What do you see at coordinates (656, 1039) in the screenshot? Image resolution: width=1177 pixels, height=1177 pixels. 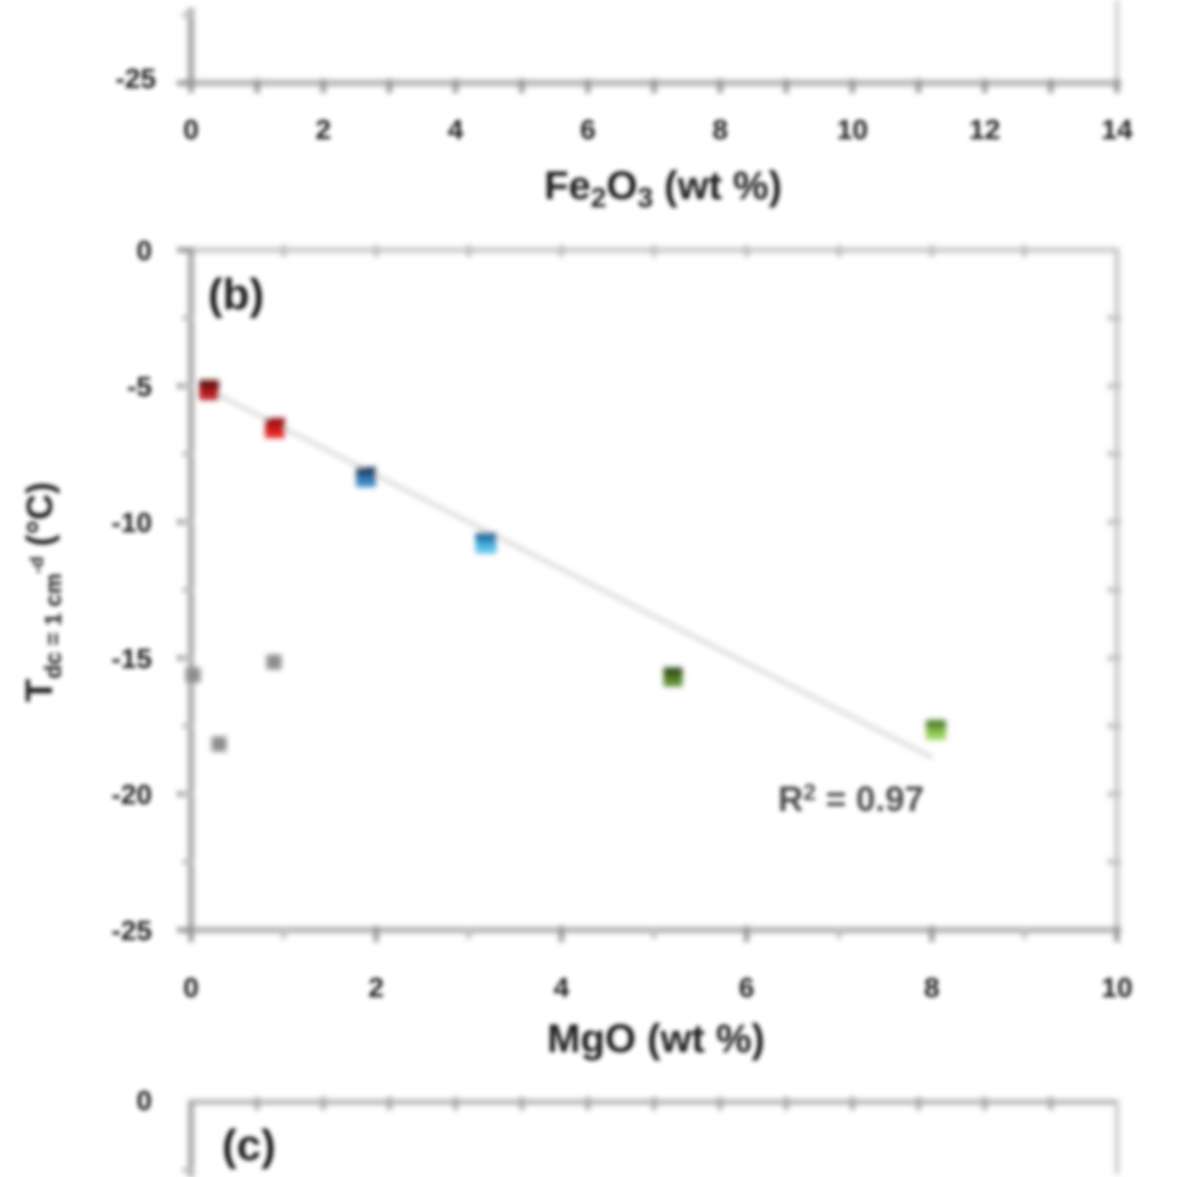 I see `svg-text: MgO (wt %)` at bounding box center [656, 1039].